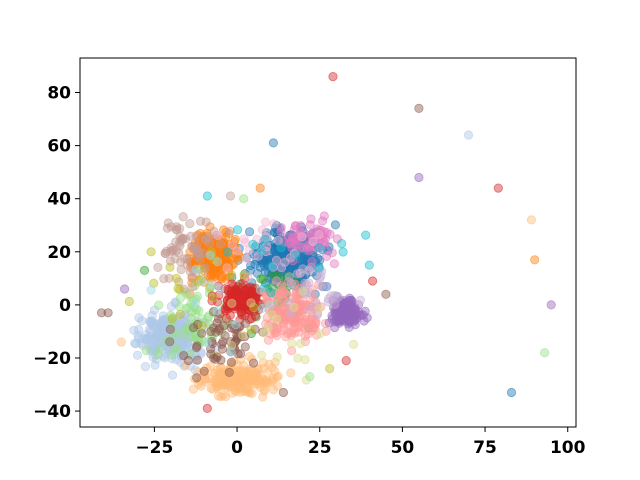  Describe the element at coordinates (403, 448) in the screenshot. I see `x-tick-label: 50` at that location.